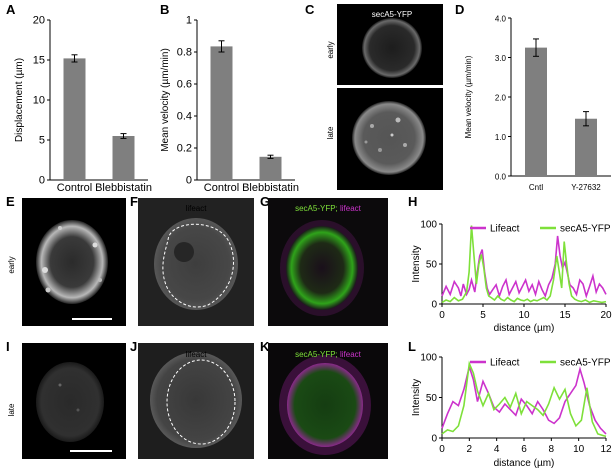 This screenshot has width=616, height=472. Describe the element at coordinates (497, 449) in the screenshot. I see `chart-l-xtick-label: 4` at that location.